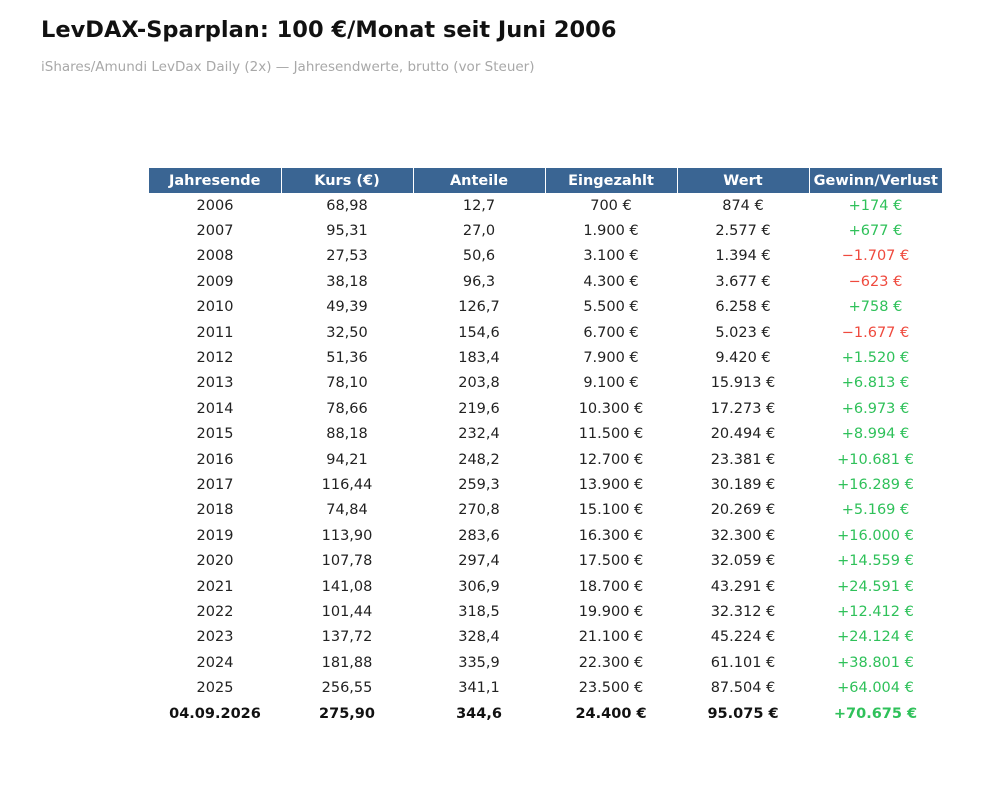 Image resolution: width=1000 pixels, height=797 pixels. I want to click on table-cell: 328,4, so click(479, 637).